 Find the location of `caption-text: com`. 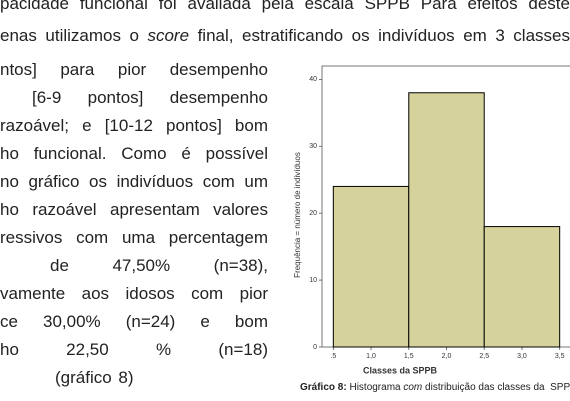

caption-text: com is located at coordinates (413, 387).